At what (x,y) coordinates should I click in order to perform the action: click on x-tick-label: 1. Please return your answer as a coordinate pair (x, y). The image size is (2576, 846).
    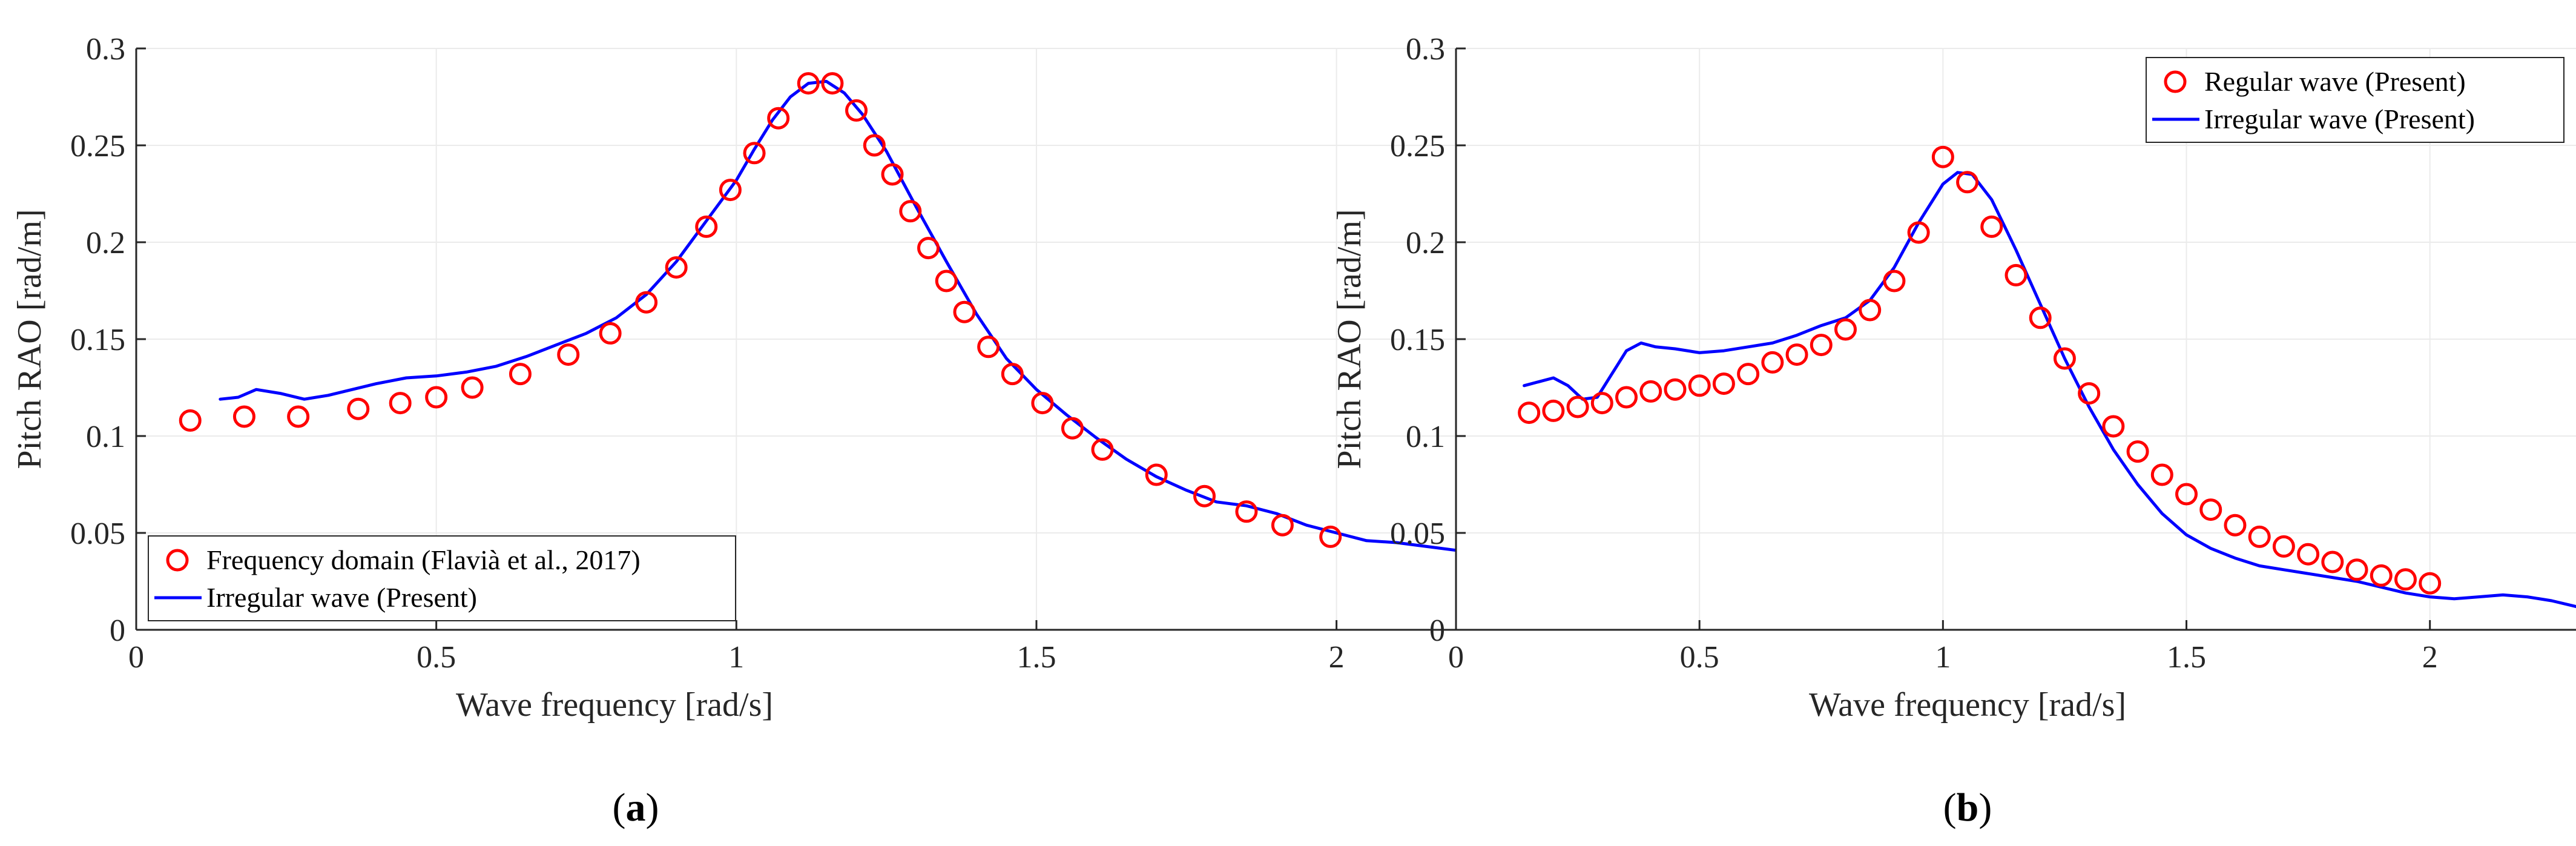
    Looking at the image, I should click on (736, 657).